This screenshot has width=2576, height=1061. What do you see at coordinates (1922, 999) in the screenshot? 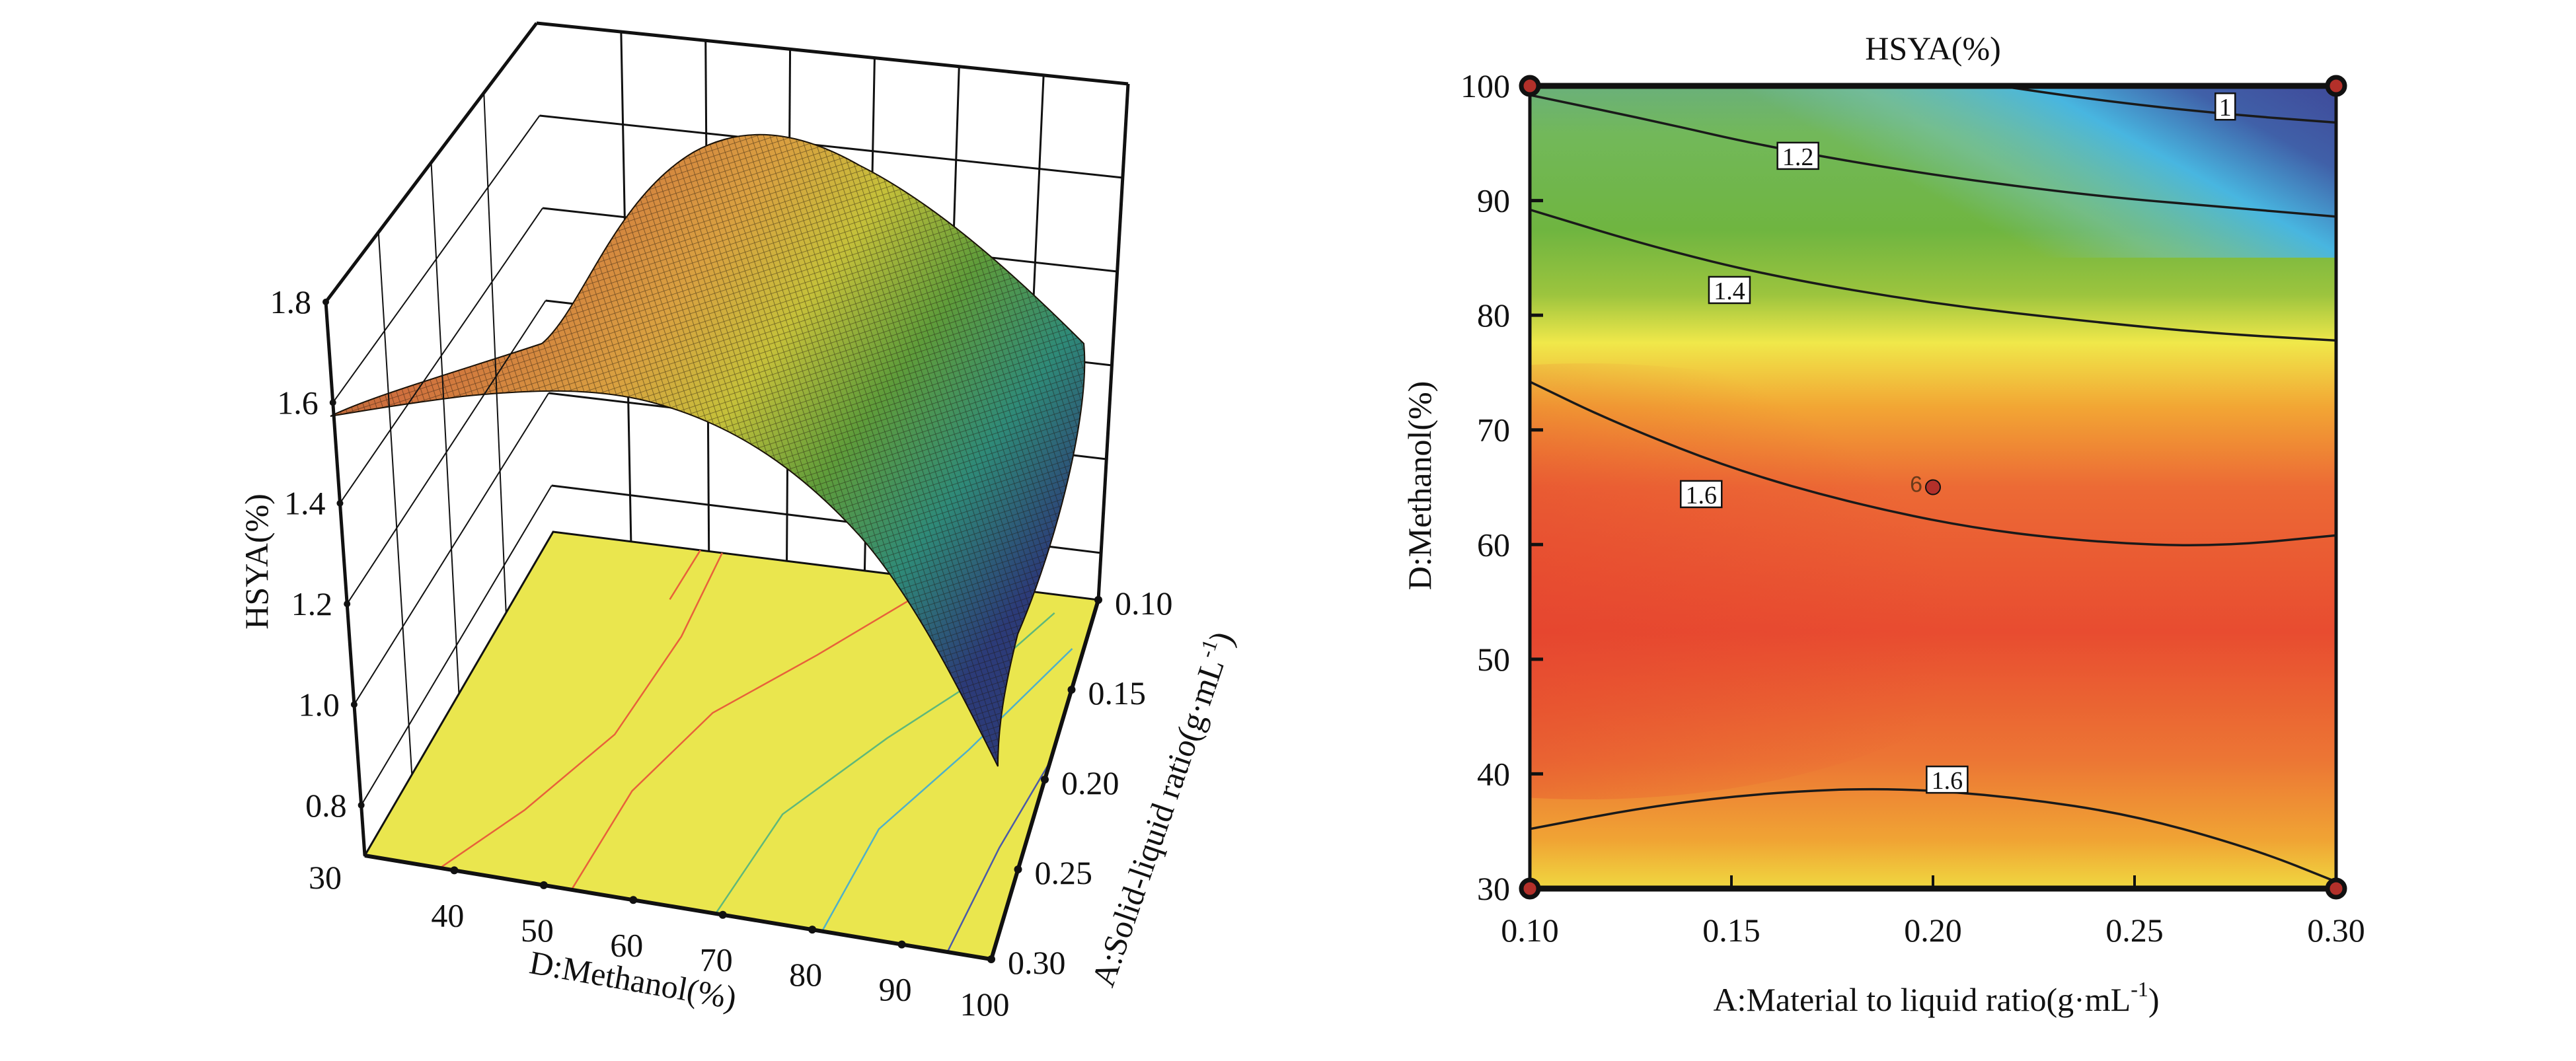
I see `contour-x-title-main: A:Material to liquid ratio(g·mL` at bounding box center [1922, 999].